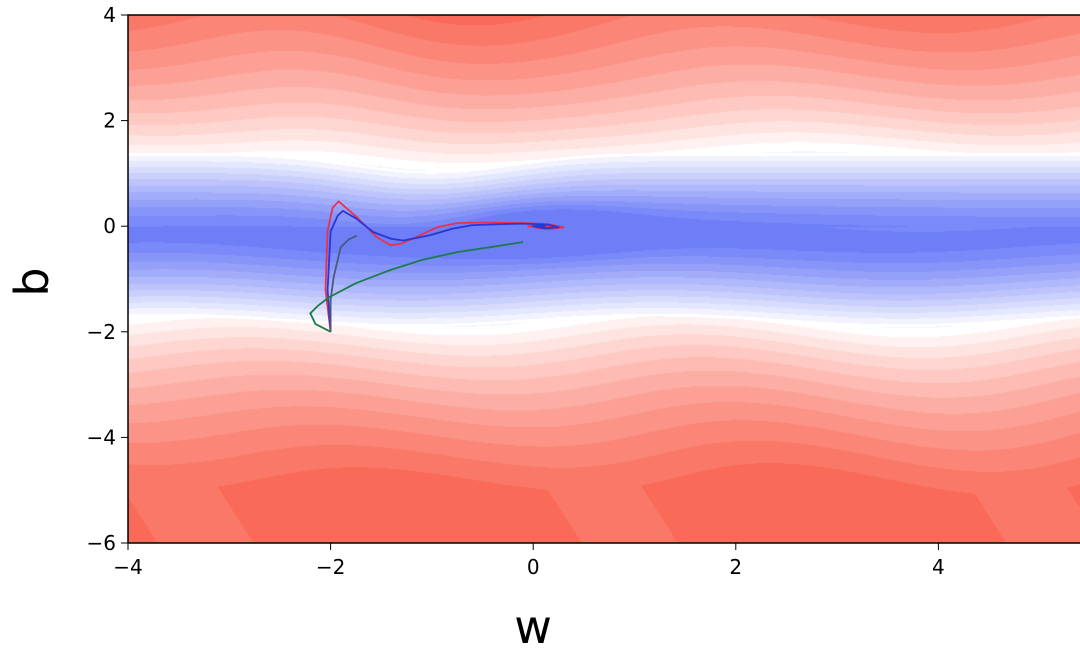 This screenshot has width=1080, height=649. I want to click on red-trajectory, so click(444, 266).